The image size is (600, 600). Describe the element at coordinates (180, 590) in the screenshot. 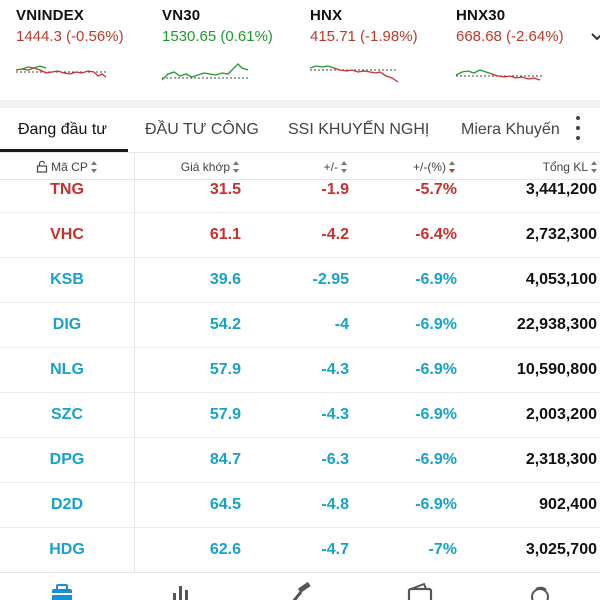

I see `bar-chart-icon` at that location.